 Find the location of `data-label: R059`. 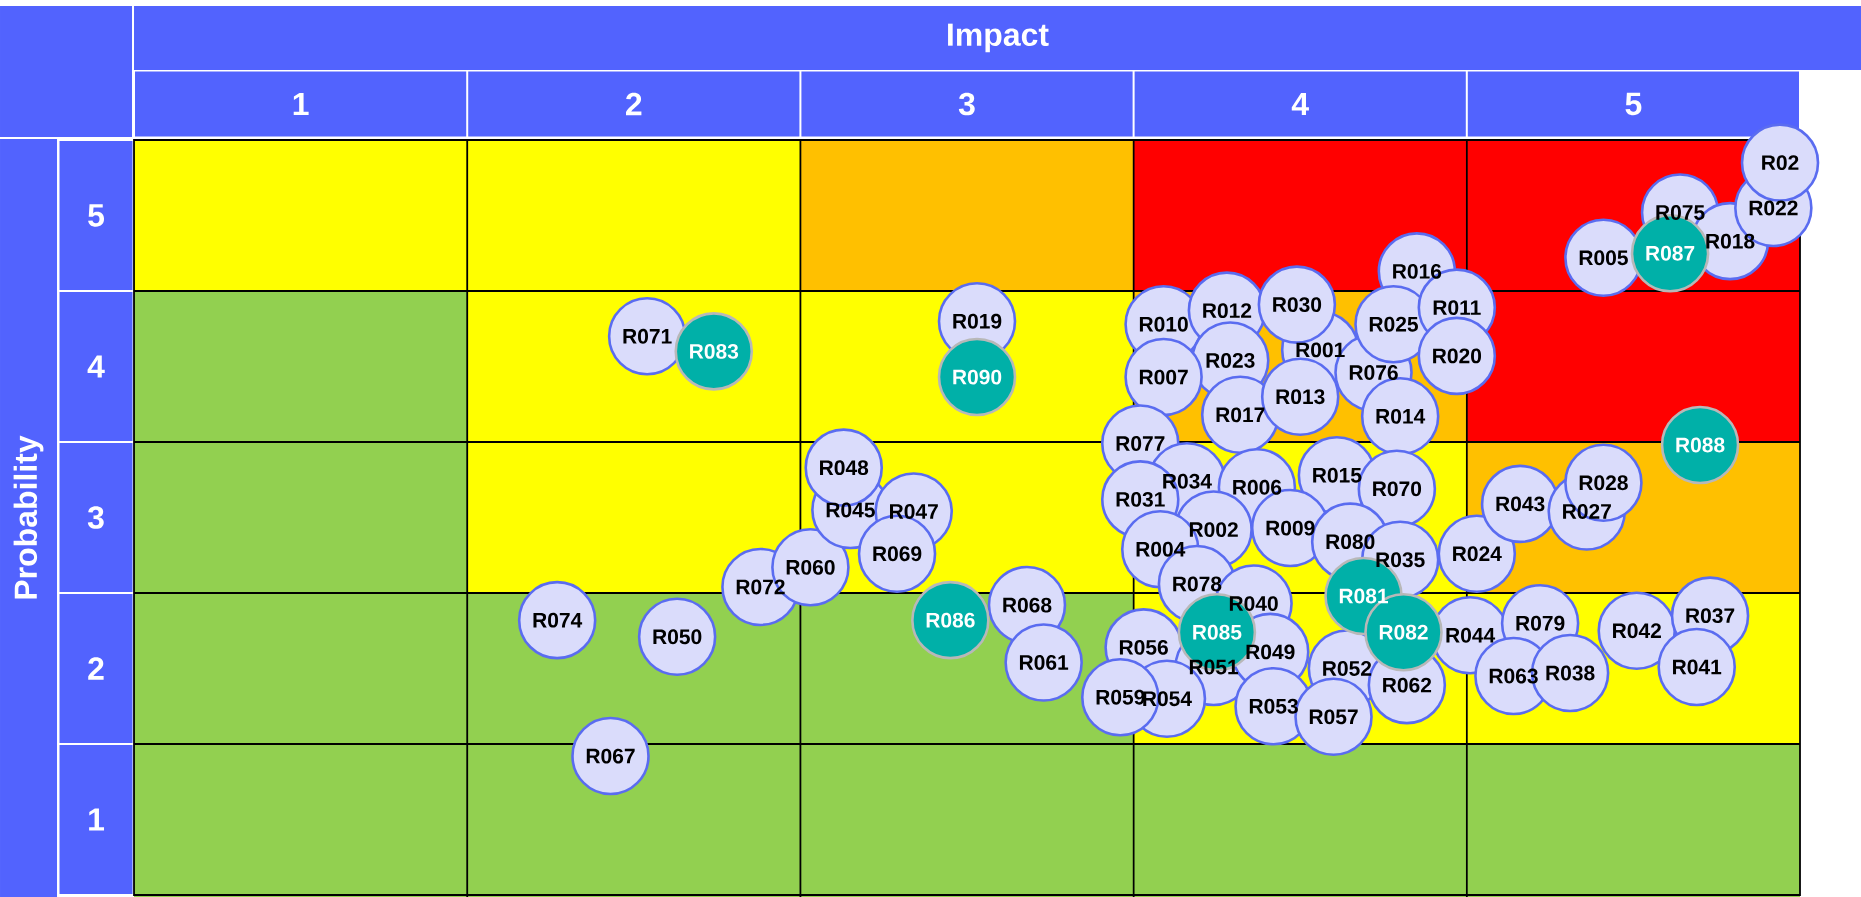

data-label: R059 is located at coordinates (1120, 697).